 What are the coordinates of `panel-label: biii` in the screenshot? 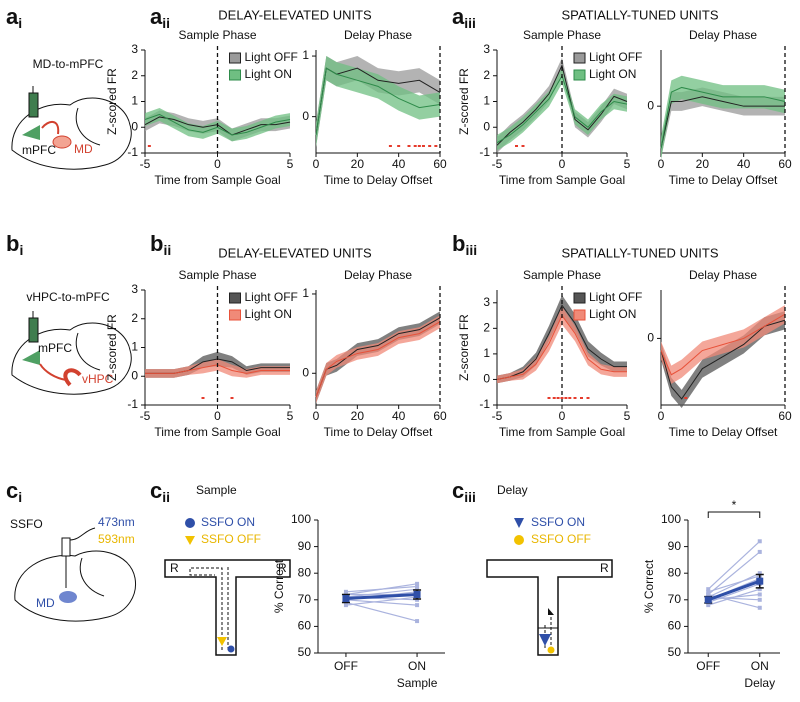 It's located at (464, 244).